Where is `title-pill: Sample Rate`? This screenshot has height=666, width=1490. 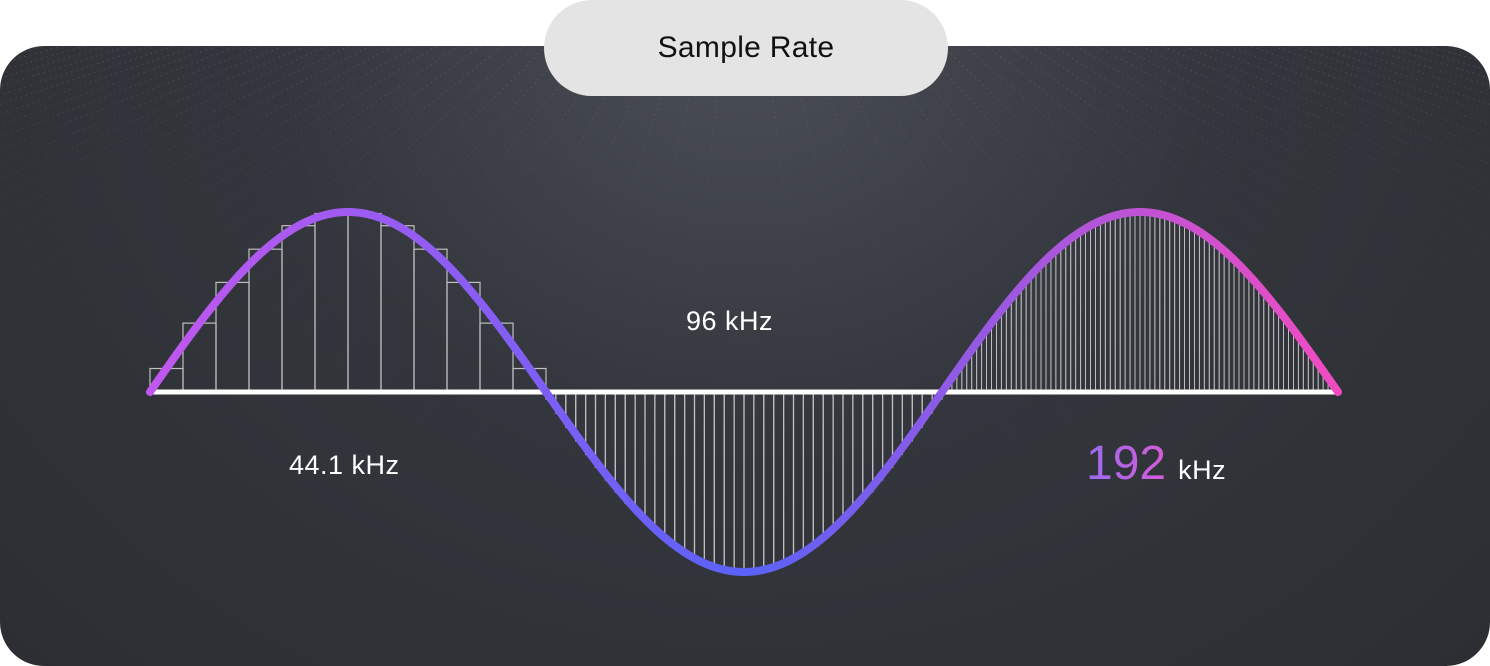 title-pill: Sample Rate is located at coordinates (746, 48).